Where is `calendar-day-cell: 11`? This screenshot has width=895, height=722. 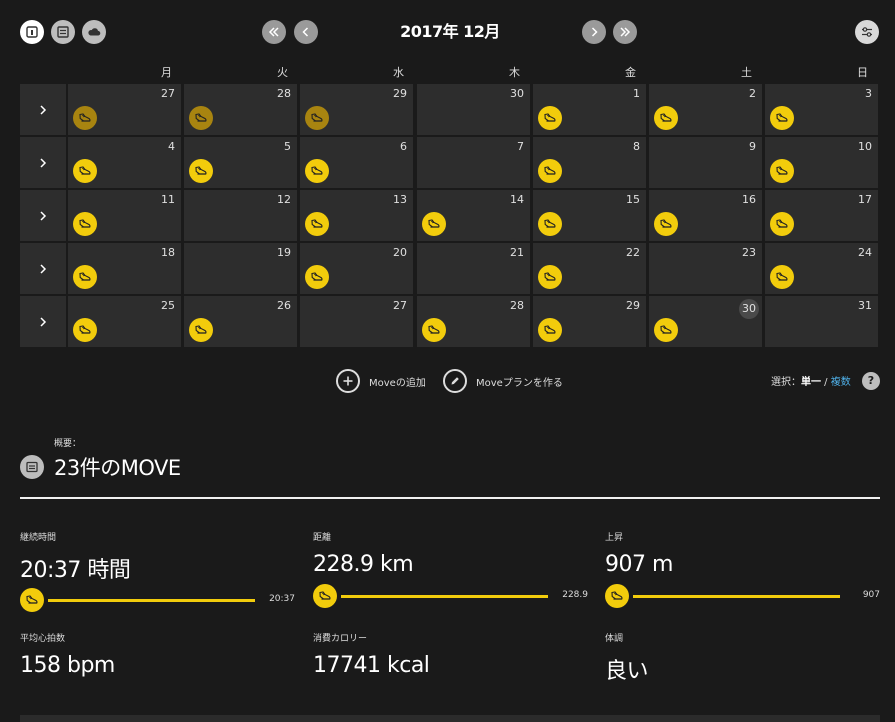
calendar-day-cell: 11 is located at coordinates (124, 215).